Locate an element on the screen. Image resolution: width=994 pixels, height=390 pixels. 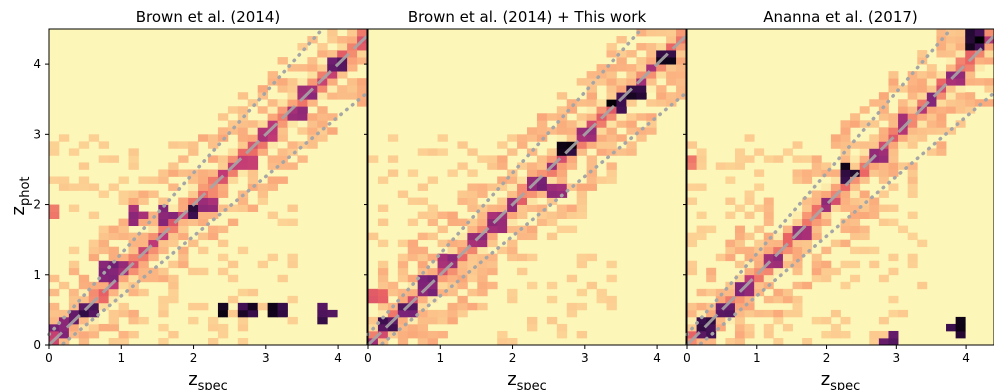
y-tick-label: 2 is located at coordinates (37, 205).